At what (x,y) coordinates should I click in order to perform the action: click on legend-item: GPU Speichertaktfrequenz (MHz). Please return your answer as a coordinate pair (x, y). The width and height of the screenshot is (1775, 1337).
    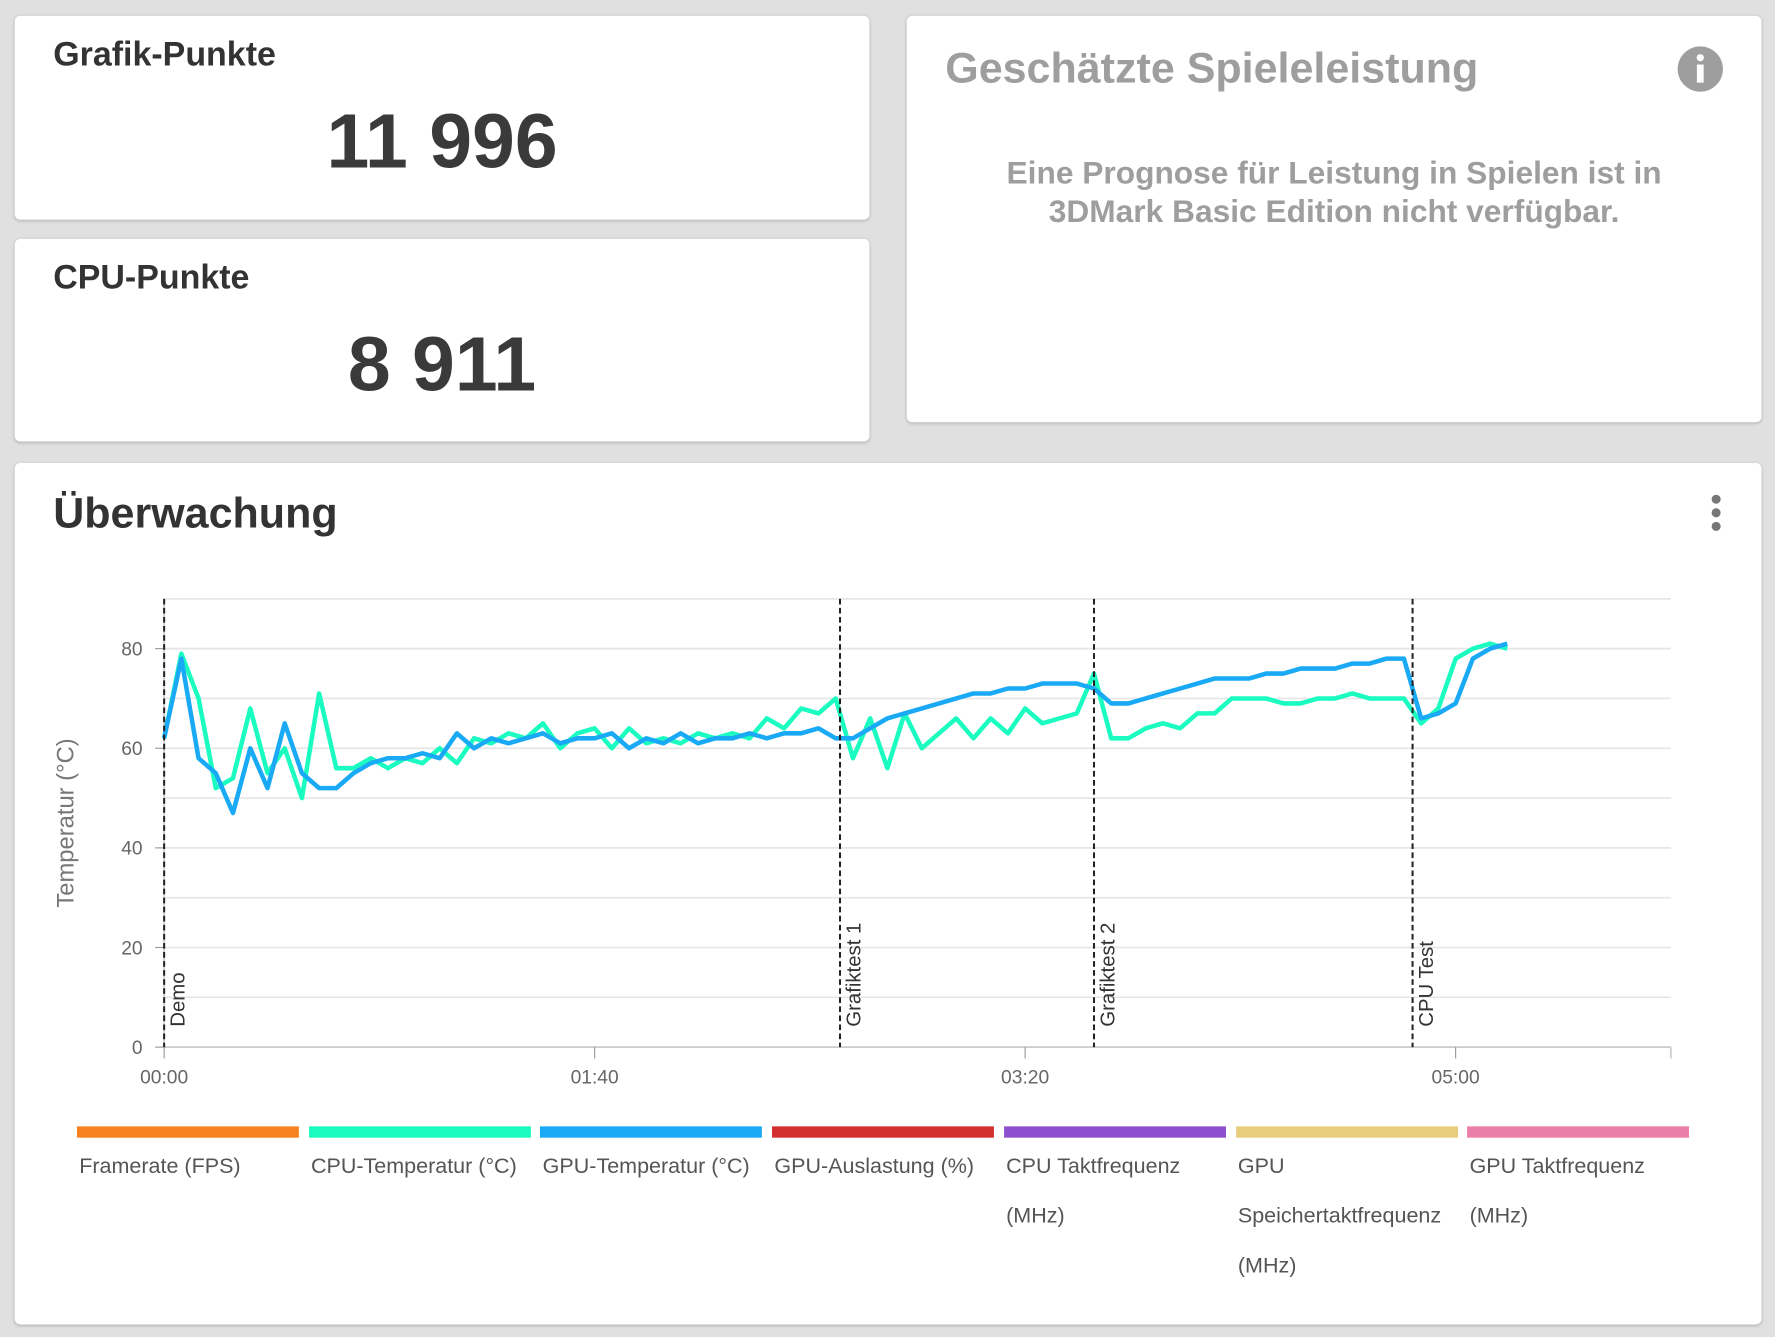
    Looking at the image, I should click on (1346, 1208).